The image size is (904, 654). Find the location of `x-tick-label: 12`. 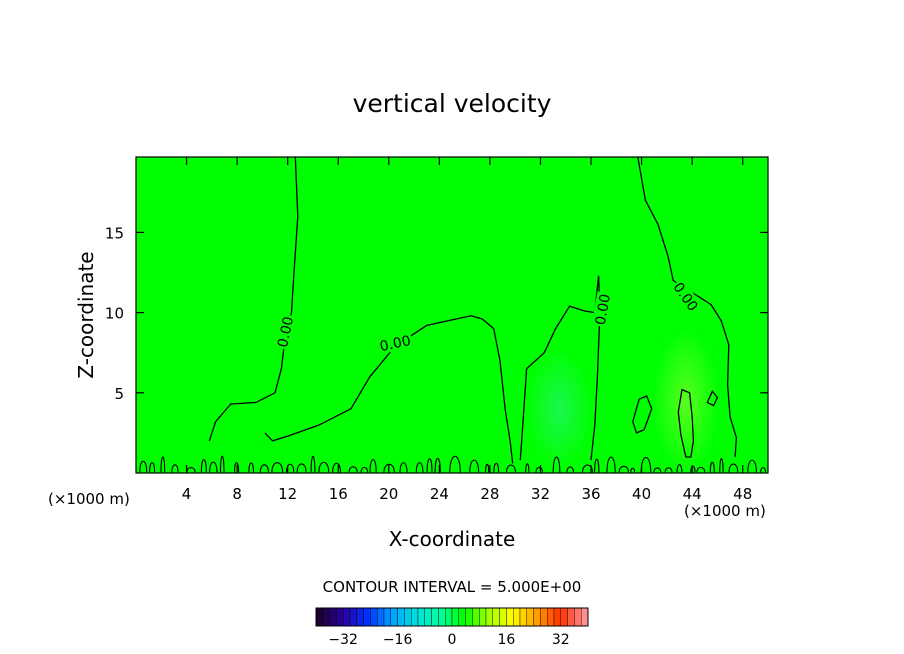

x-tick-label: 12 is located at coordinates (287, 494).